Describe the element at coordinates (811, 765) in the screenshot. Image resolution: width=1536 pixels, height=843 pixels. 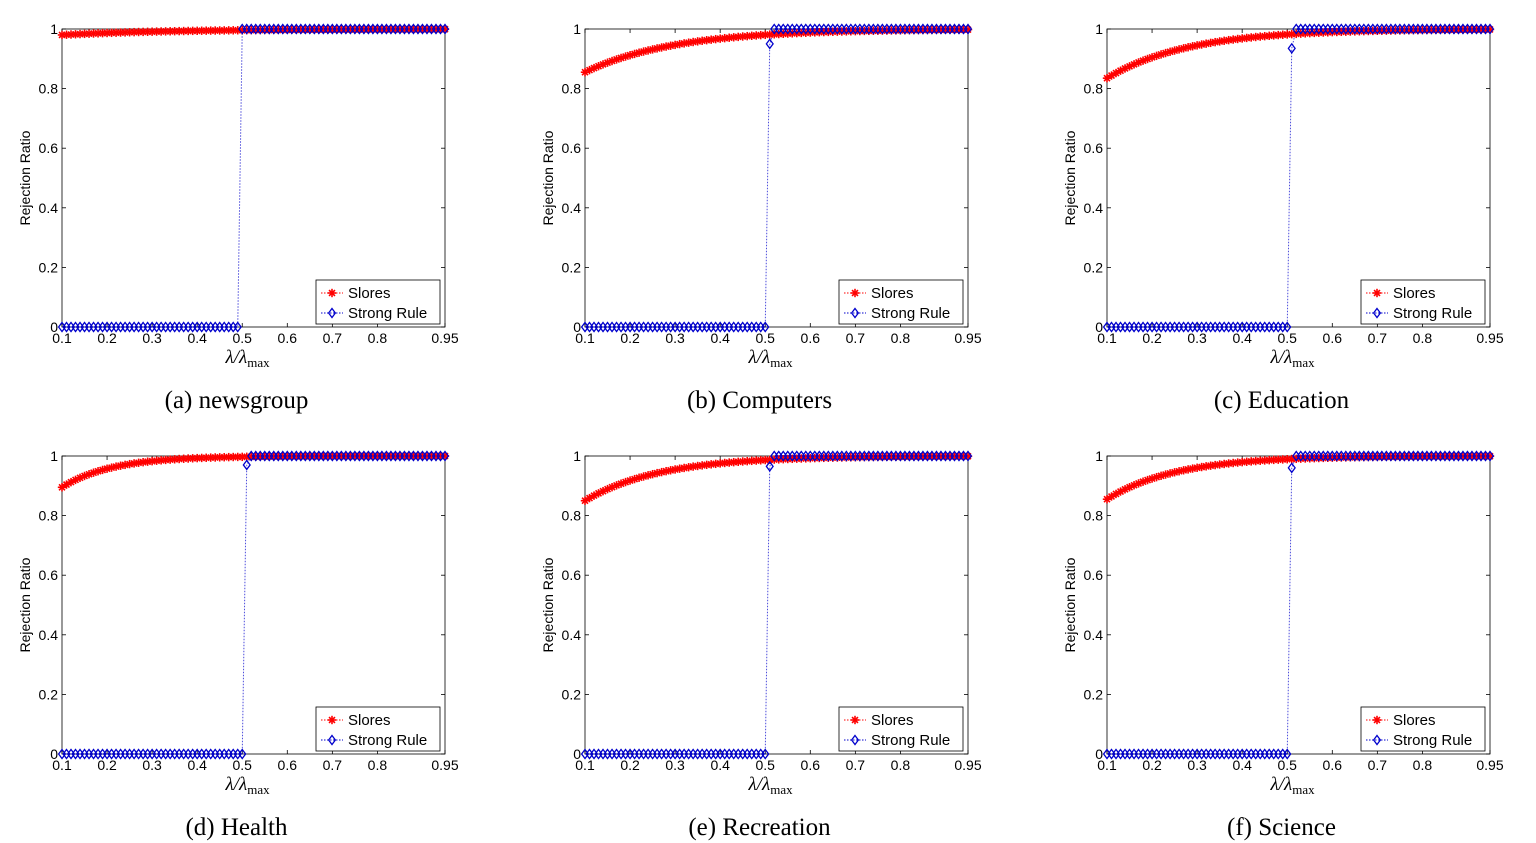
I see `x-tick-label: 0.6` at that location.